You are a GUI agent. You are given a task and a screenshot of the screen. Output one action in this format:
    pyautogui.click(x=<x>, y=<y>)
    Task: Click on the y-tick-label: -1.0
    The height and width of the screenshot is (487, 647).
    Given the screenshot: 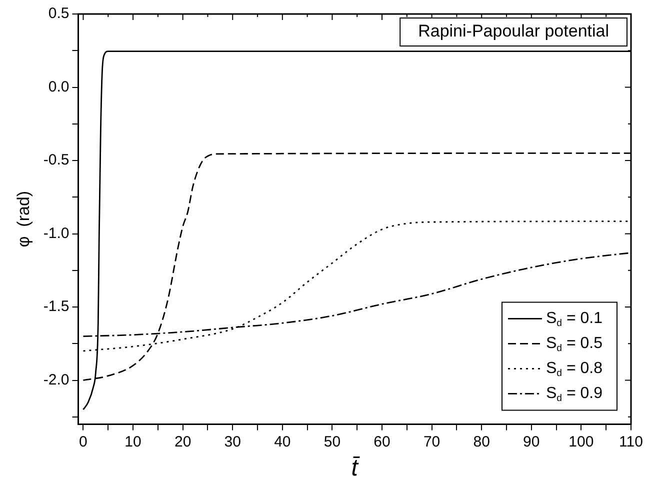 What is the action you would take?
    pyautogui.click(x=56, y=233)
    